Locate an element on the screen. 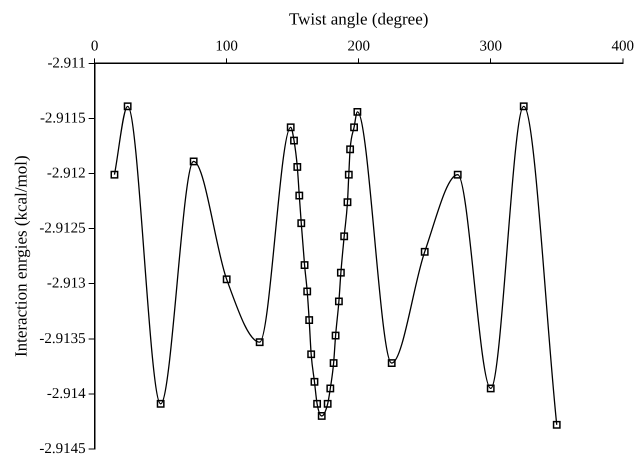 The height and width of the screenshot is (461, 637). y-tick-label: -2.9125 is located at coordinates (62, 228).